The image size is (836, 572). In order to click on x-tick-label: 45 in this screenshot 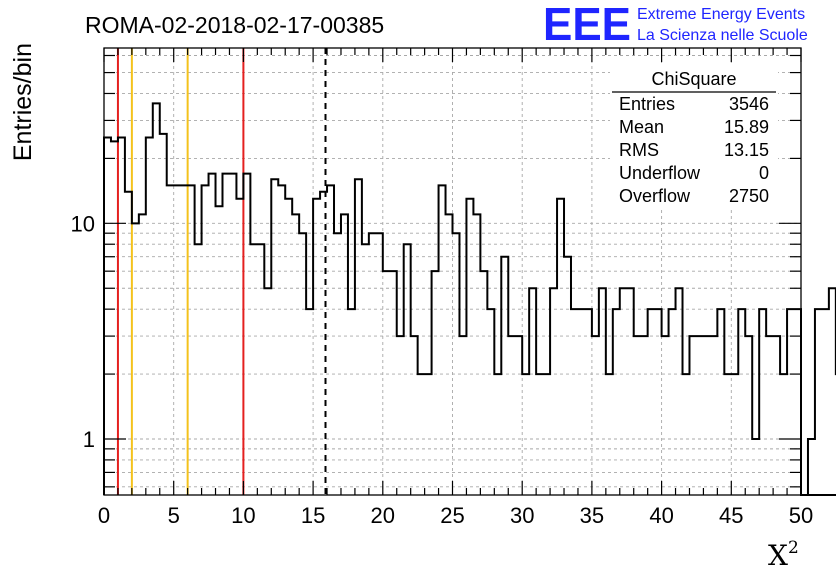, I will do `click(731, 515)`.